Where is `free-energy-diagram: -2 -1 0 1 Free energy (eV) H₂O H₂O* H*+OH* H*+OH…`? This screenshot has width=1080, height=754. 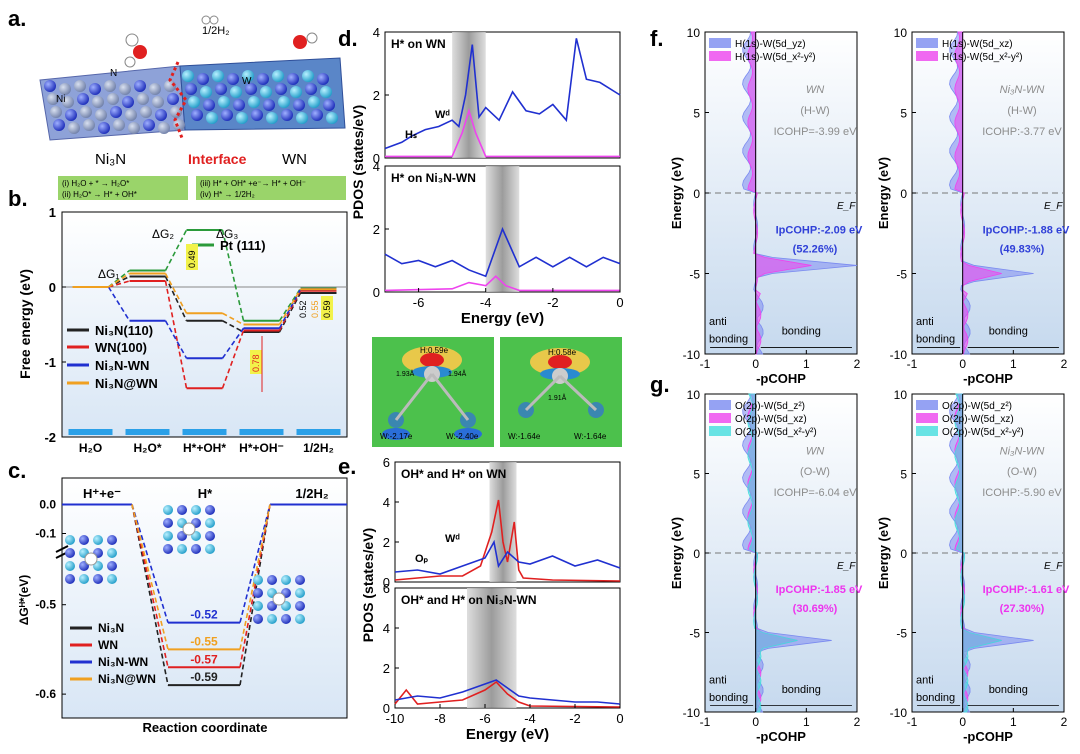 free-energy-diagram: -2 -1 0 1 Free energy (eV) H₂O H₂O* H*+OH* H*+OH… is located at coordinates (182, 330).